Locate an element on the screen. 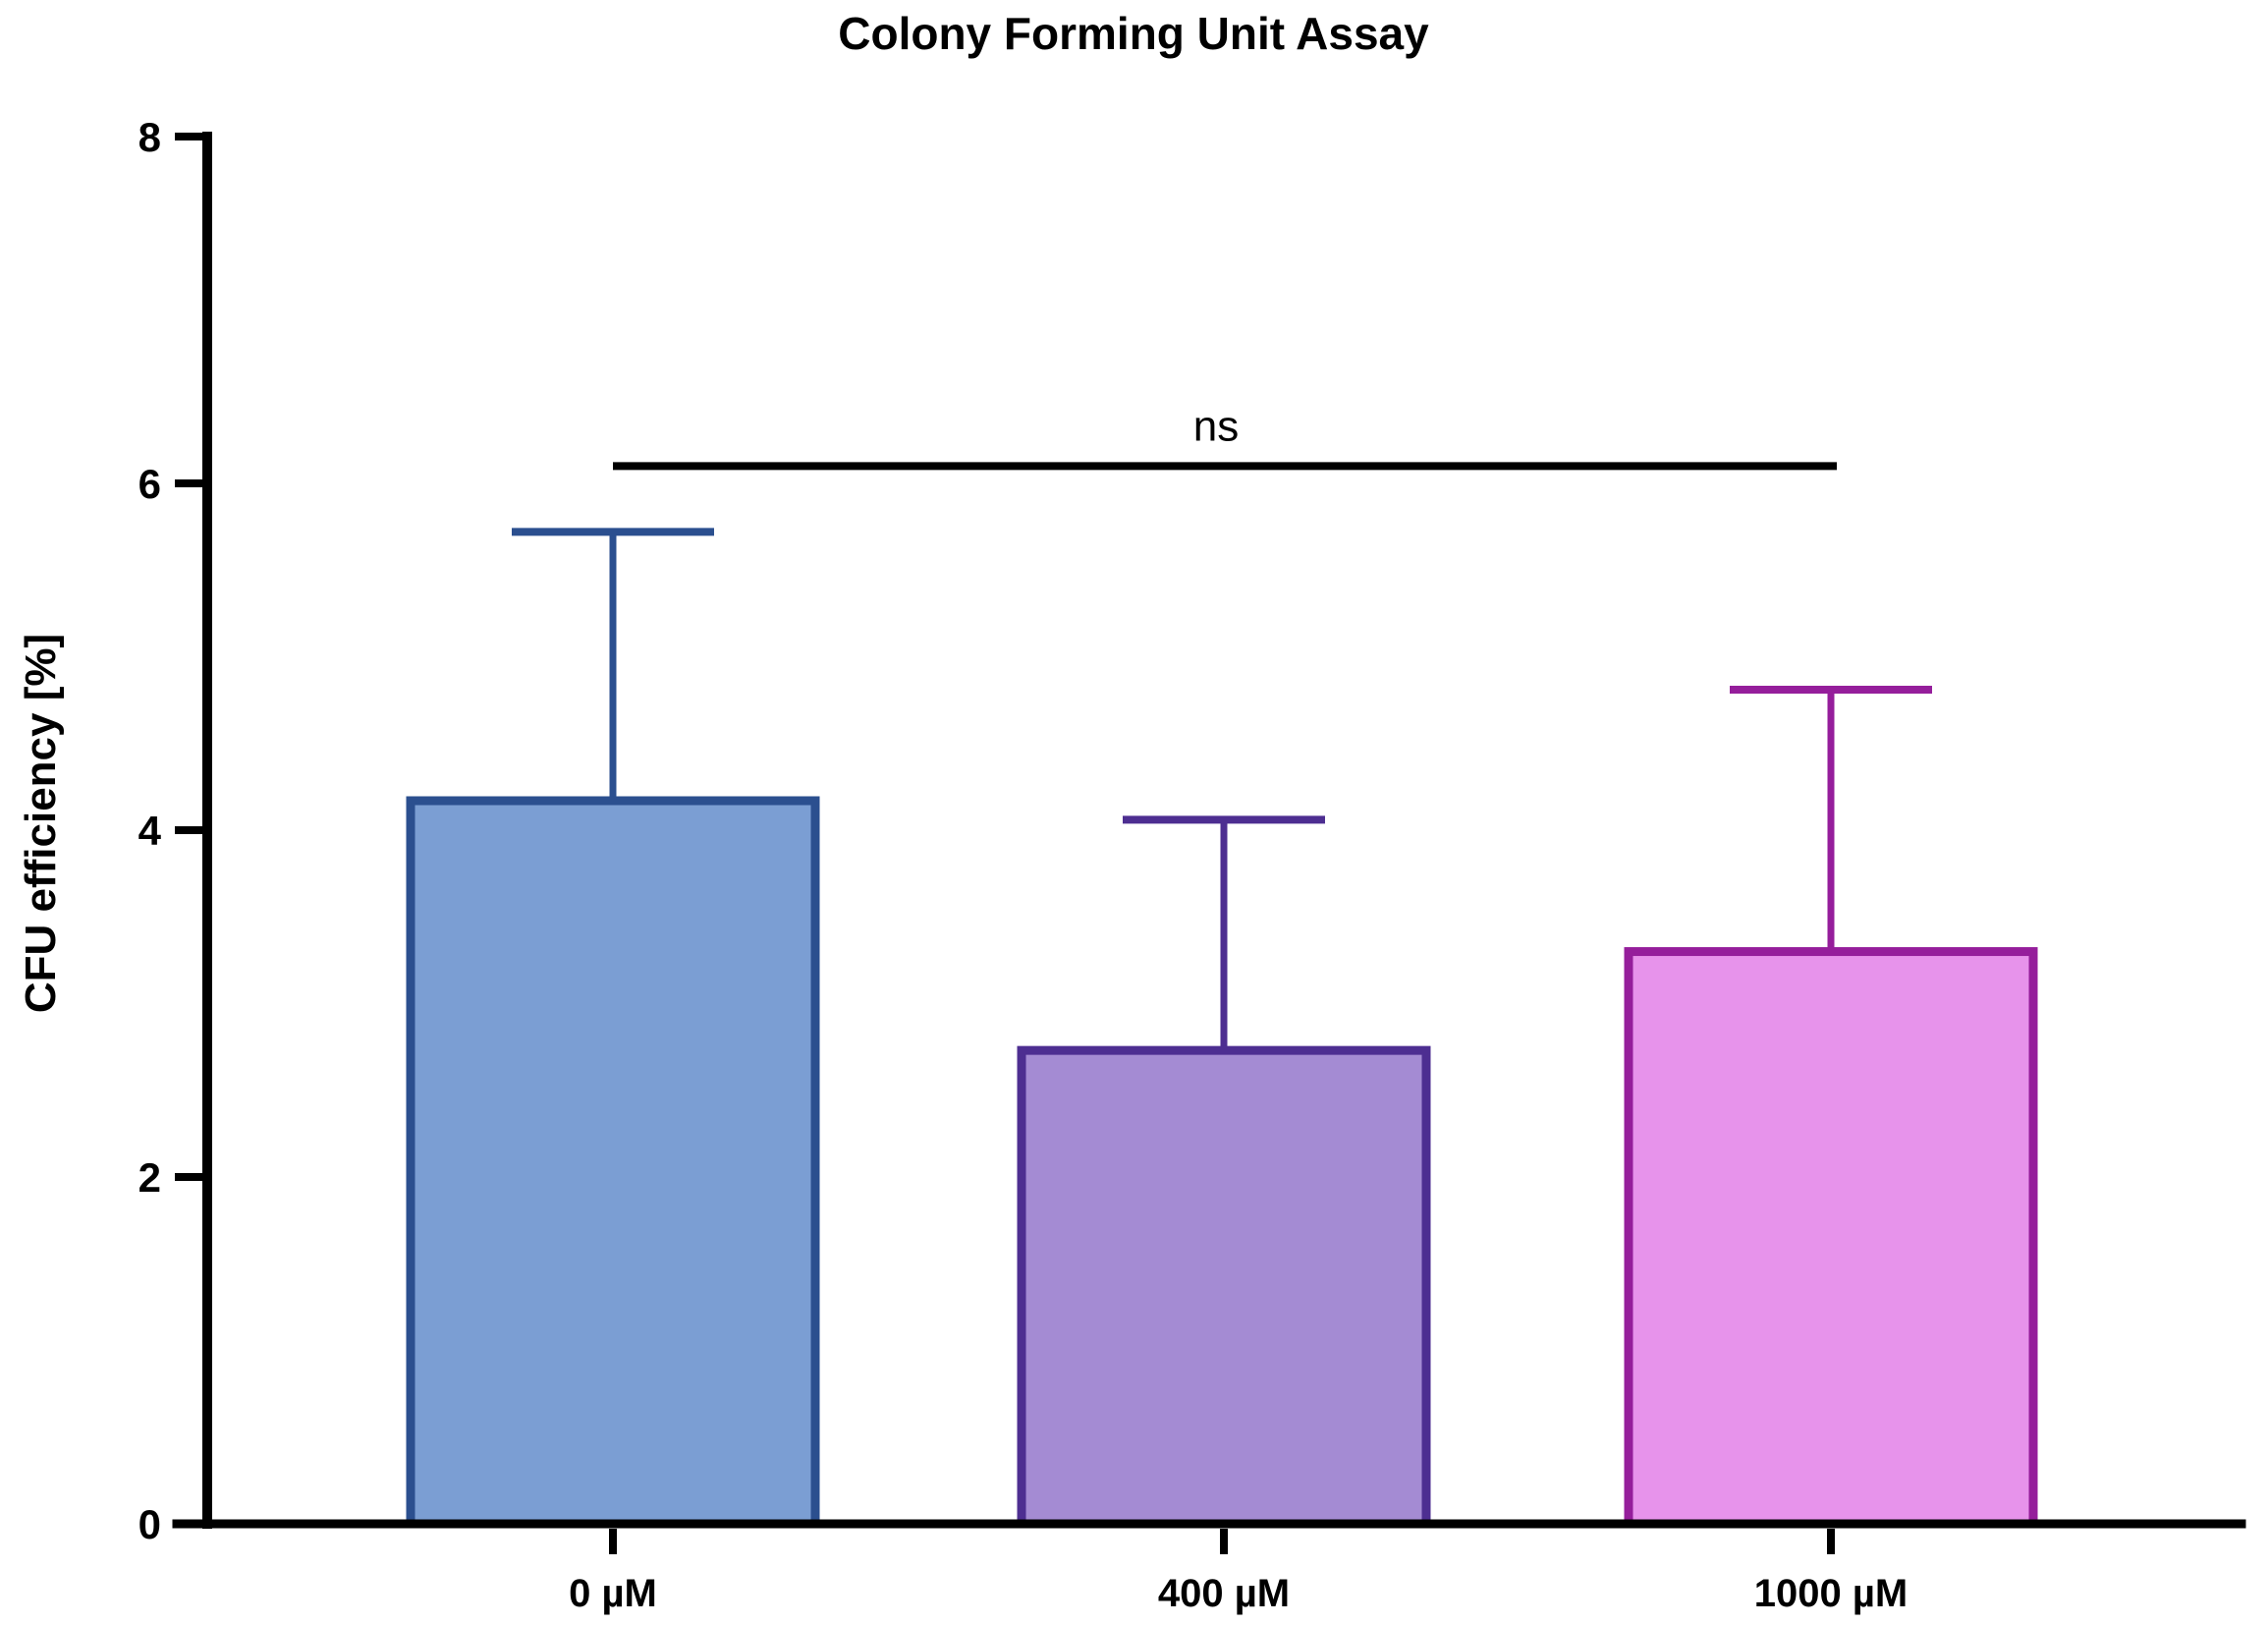 The height and width of the screenshot is (1625, 2268). y-tick-label-0: 0 is located at coordinates (149, 1524).